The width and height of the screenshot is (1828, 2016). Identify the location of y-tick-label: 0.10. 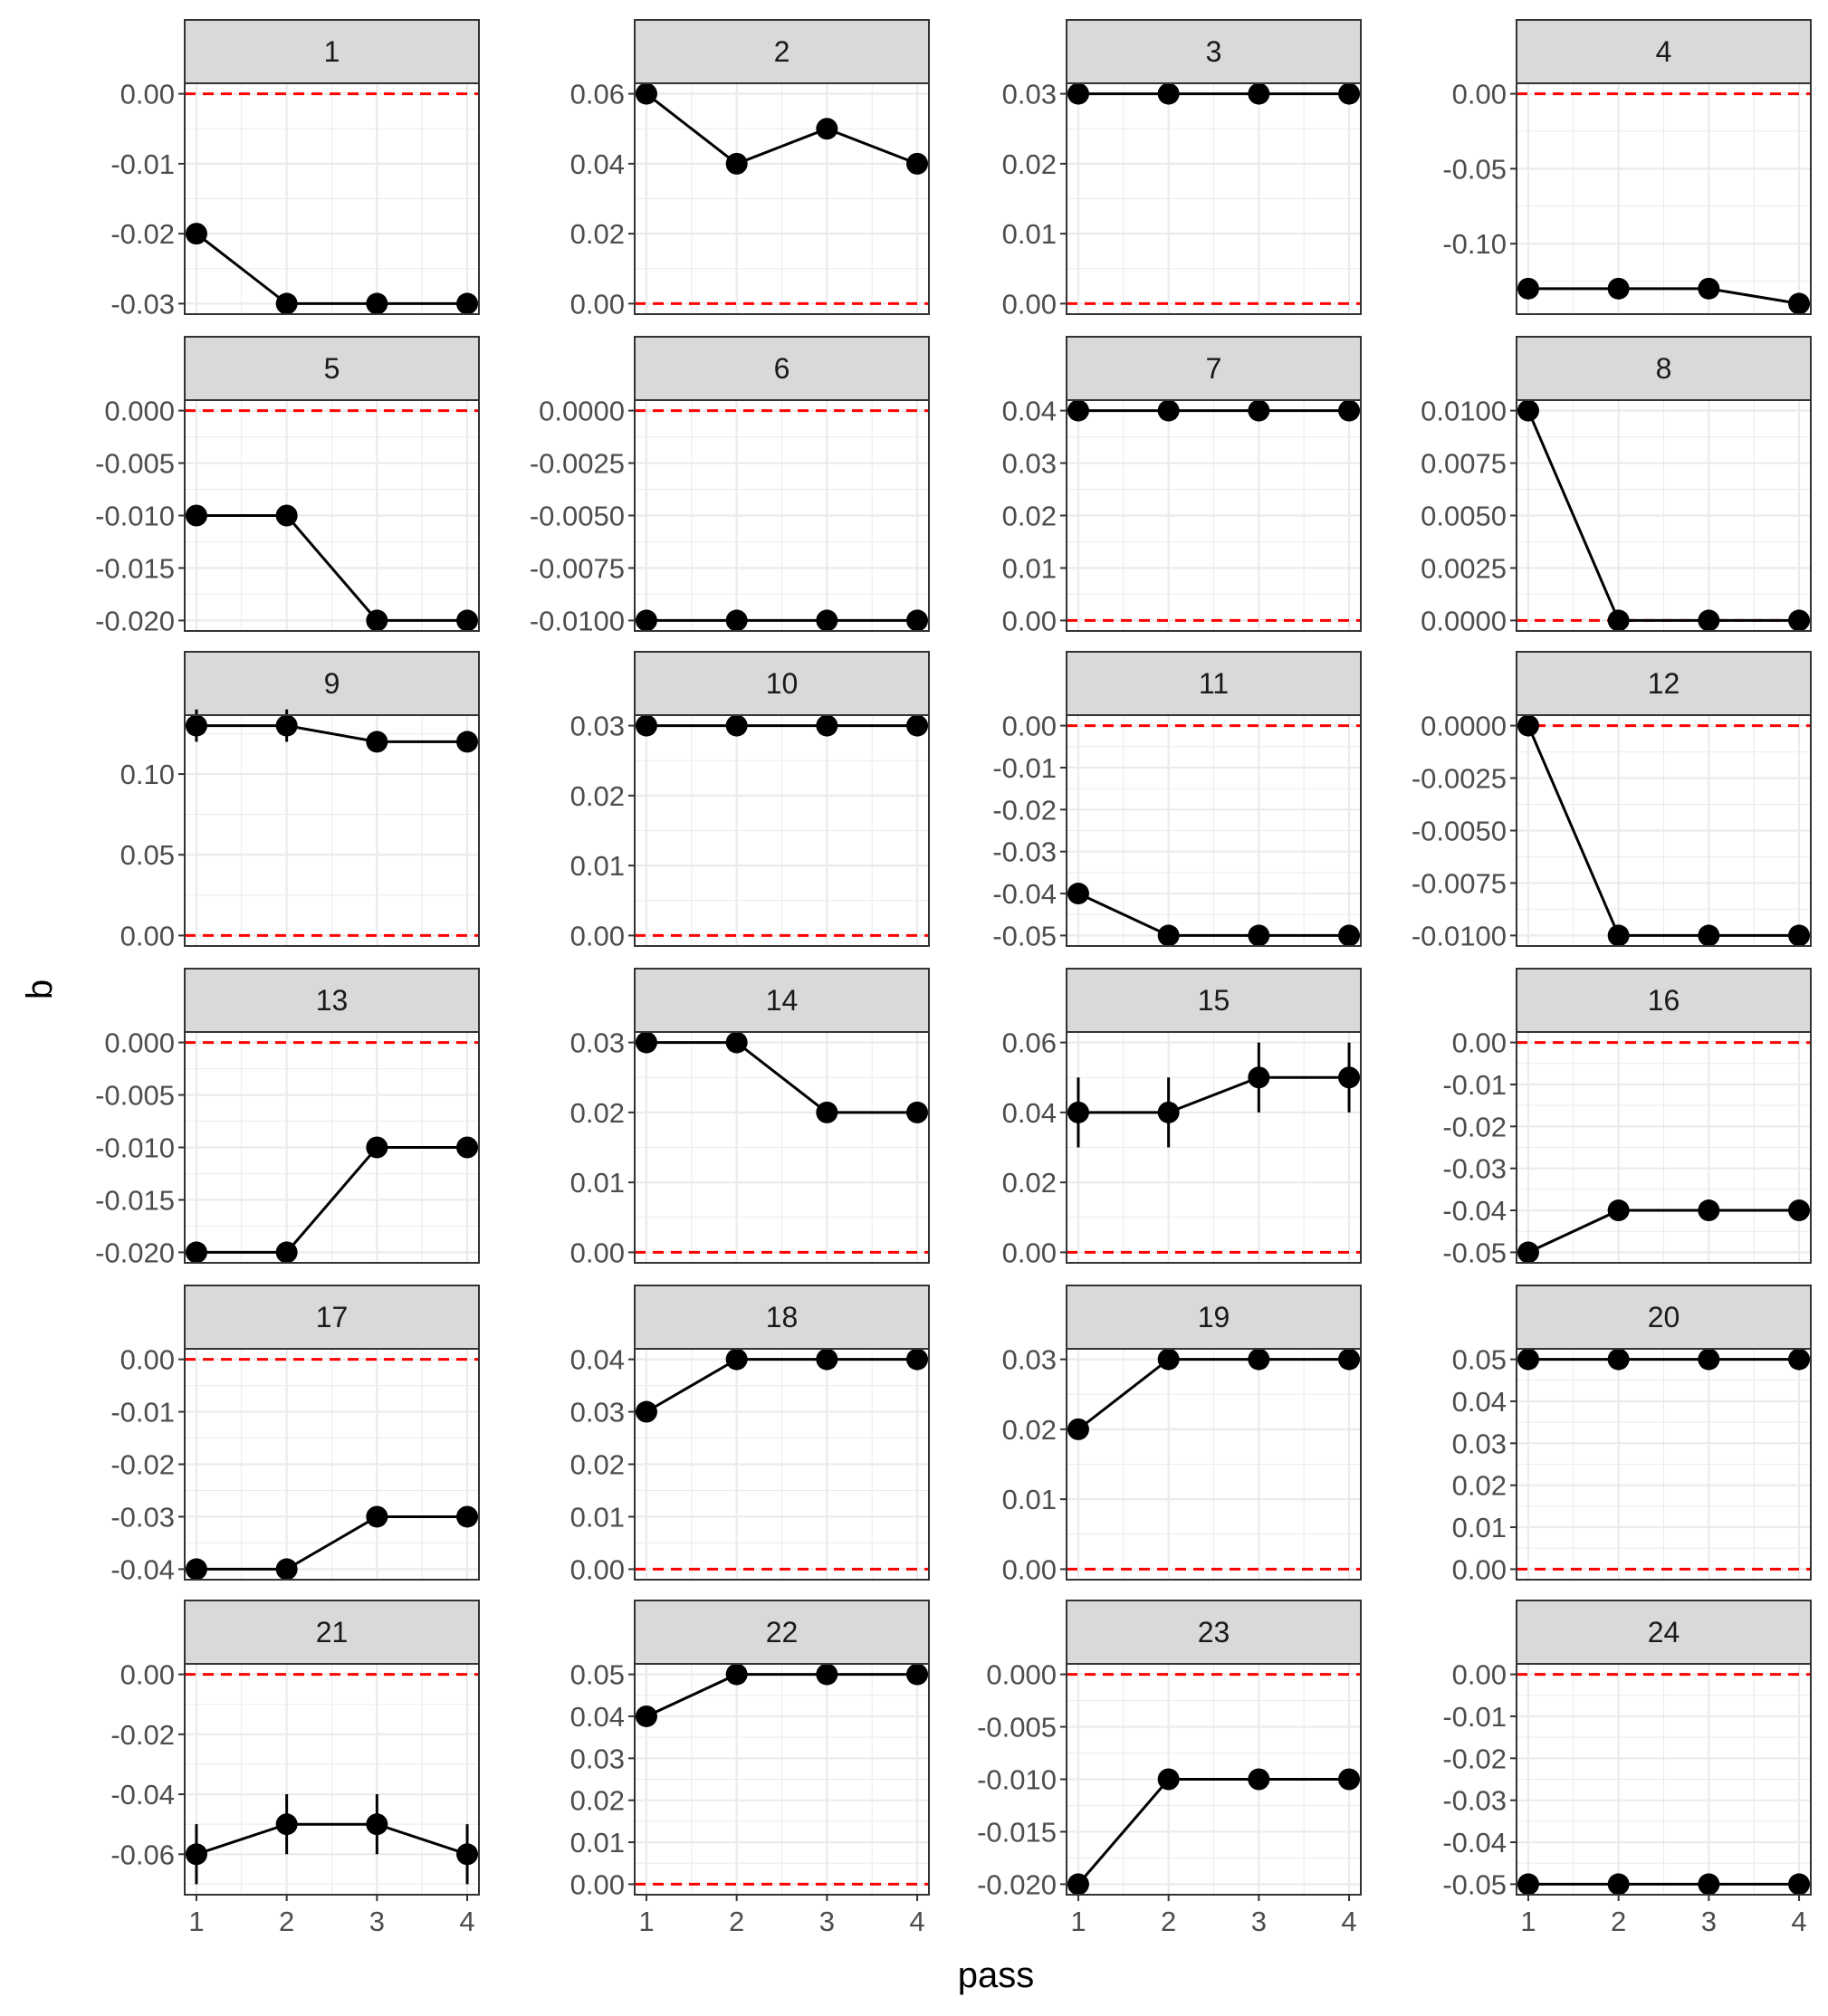
(147, 774).